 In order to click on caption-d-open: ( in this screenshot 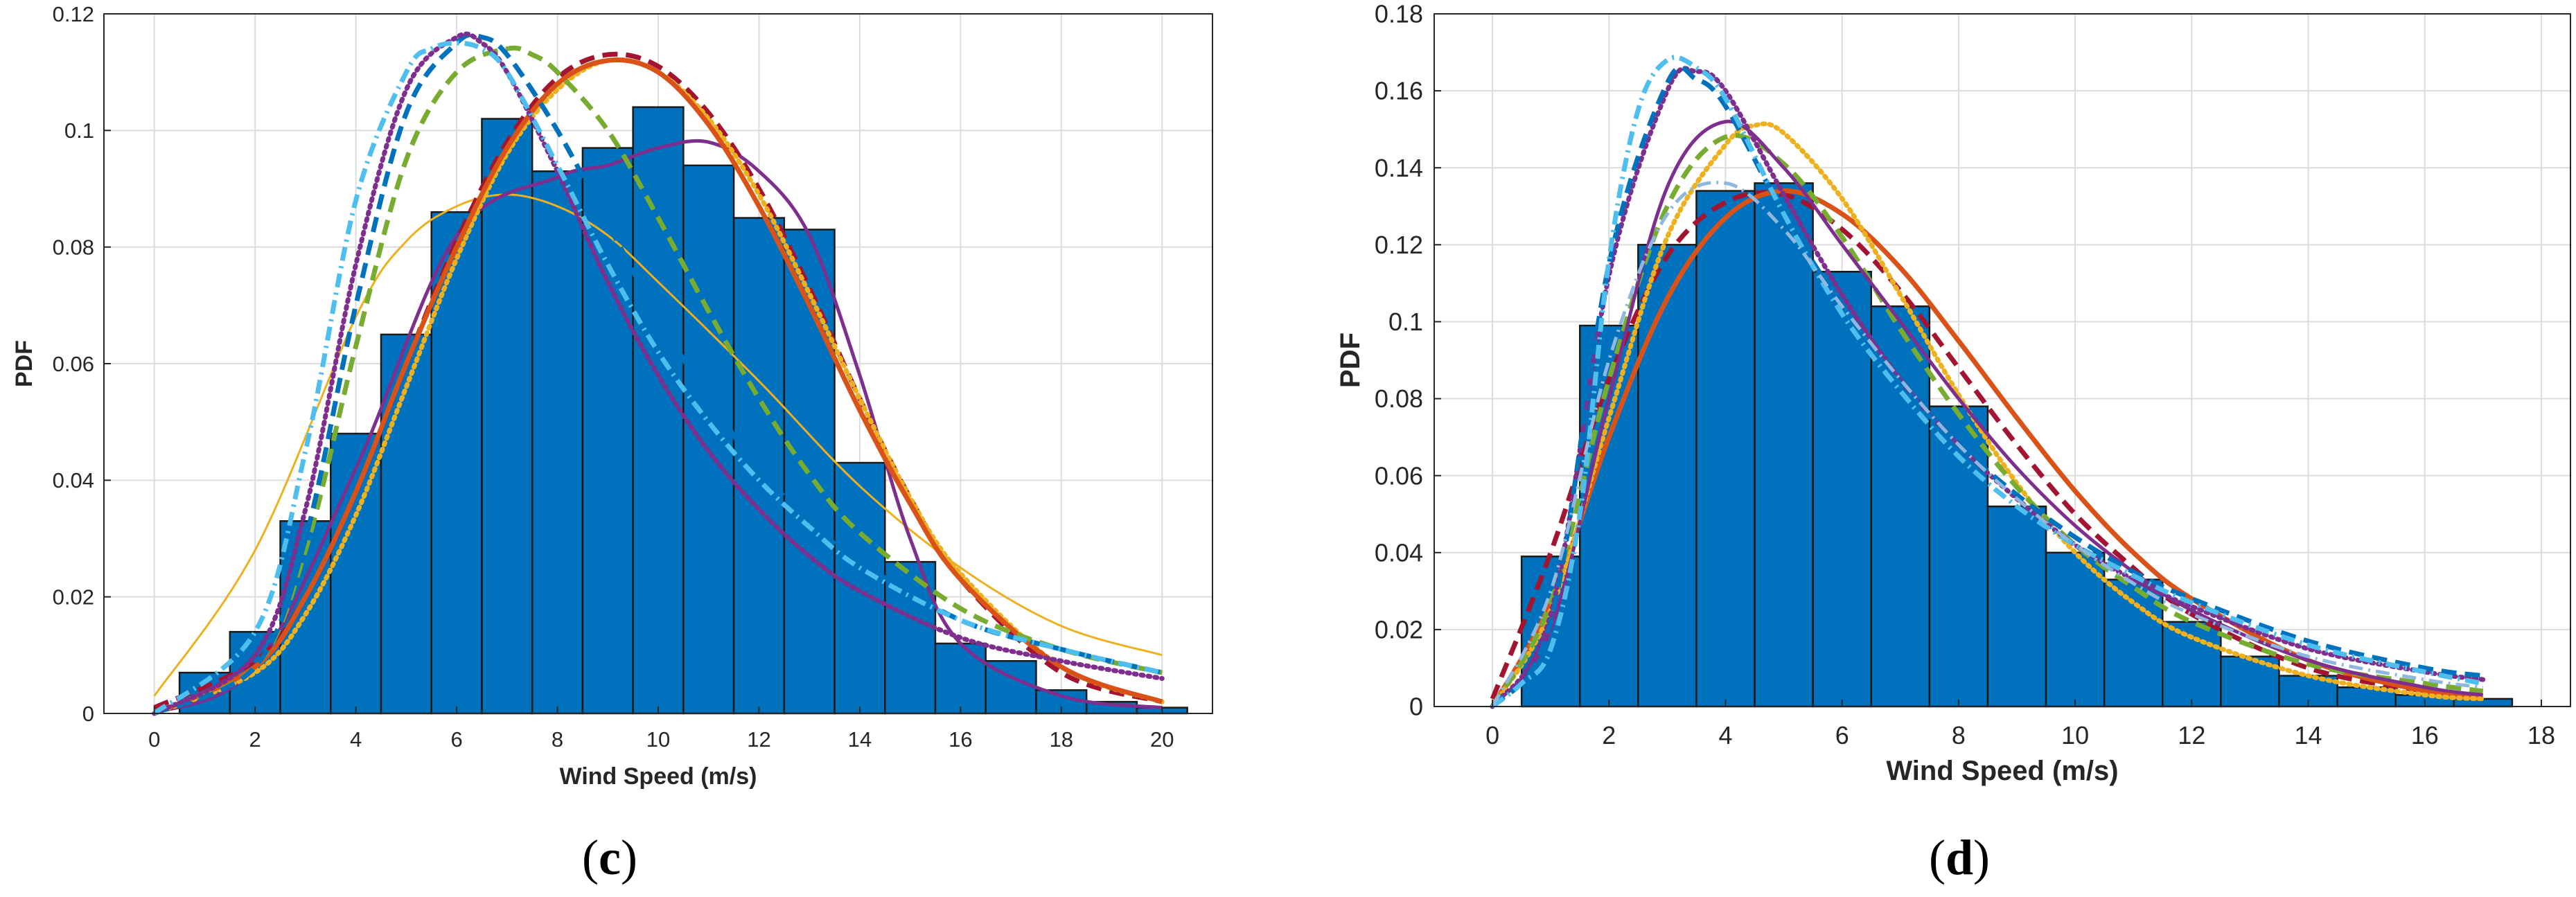, I will do `click(1937, 858)`.